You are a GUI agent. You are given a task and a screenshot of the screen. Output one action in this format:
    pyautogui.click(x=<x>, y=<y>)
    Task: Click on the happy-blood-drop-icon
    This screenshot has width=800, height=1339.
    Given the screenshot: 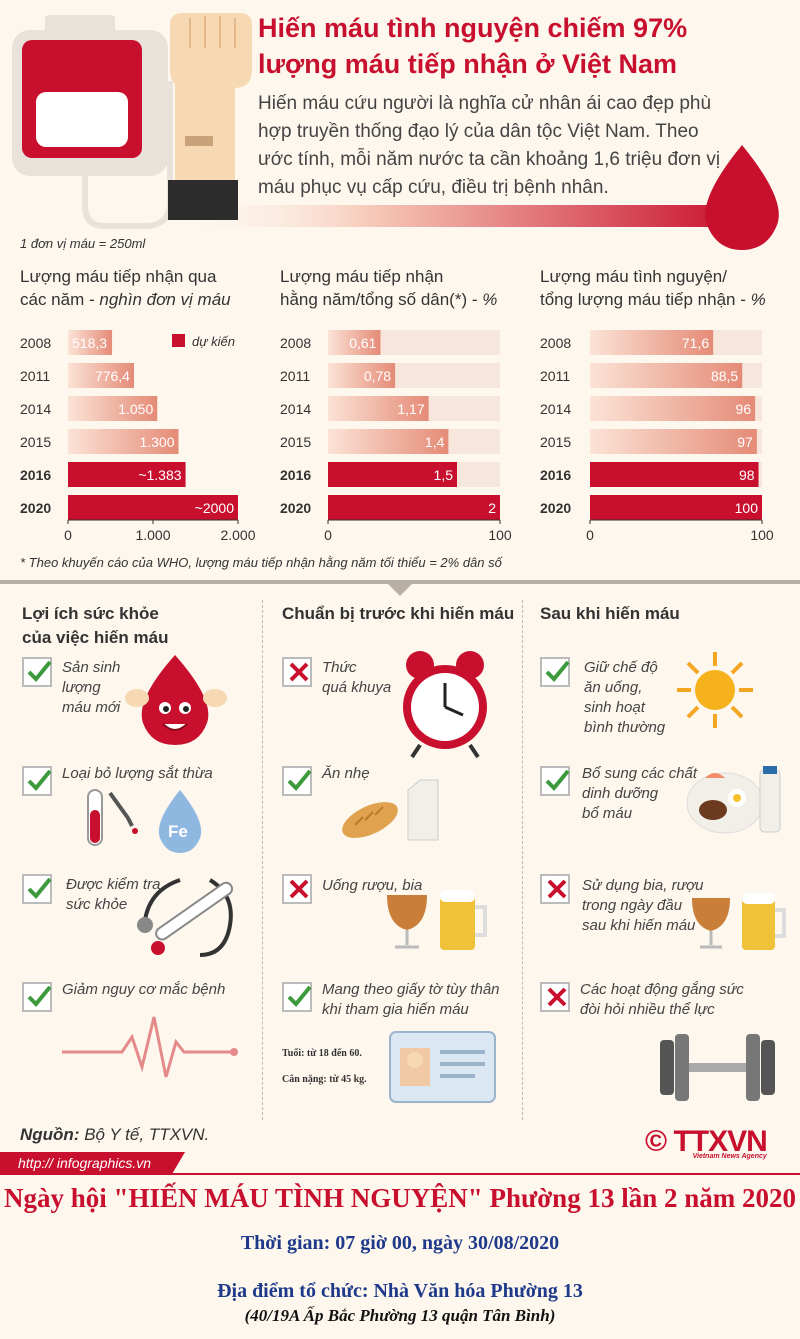 What is the action you would take?
    pyautogui.click(x=176, y=700)
    